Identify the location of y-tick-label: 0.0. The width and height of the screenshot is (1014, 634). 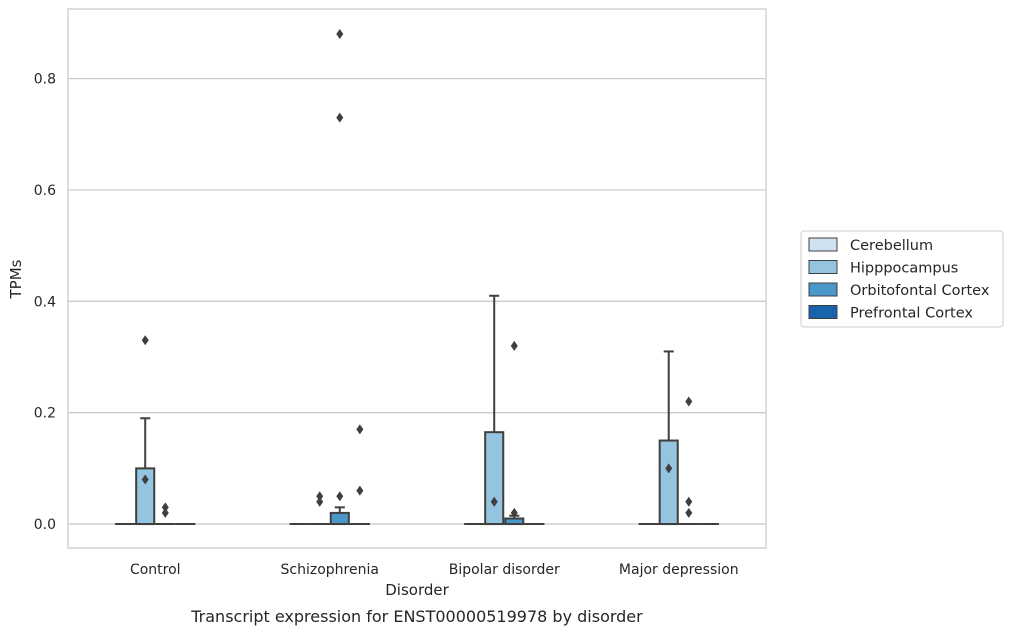
(45, 525).